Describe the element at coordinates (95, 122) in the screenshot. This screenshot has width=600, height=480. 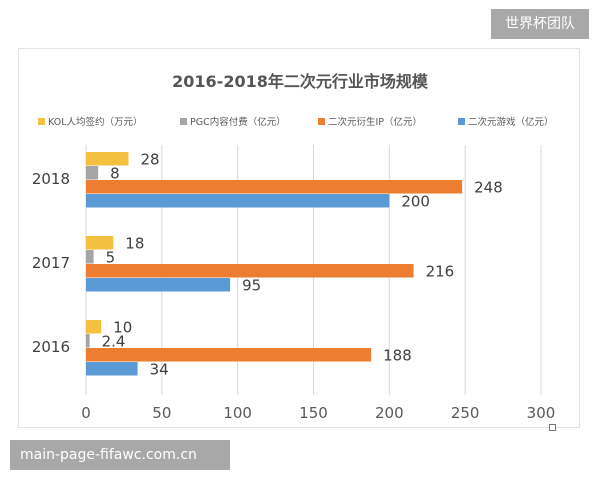
I see `legend-label: KOL人均签约（万元）` at that location.